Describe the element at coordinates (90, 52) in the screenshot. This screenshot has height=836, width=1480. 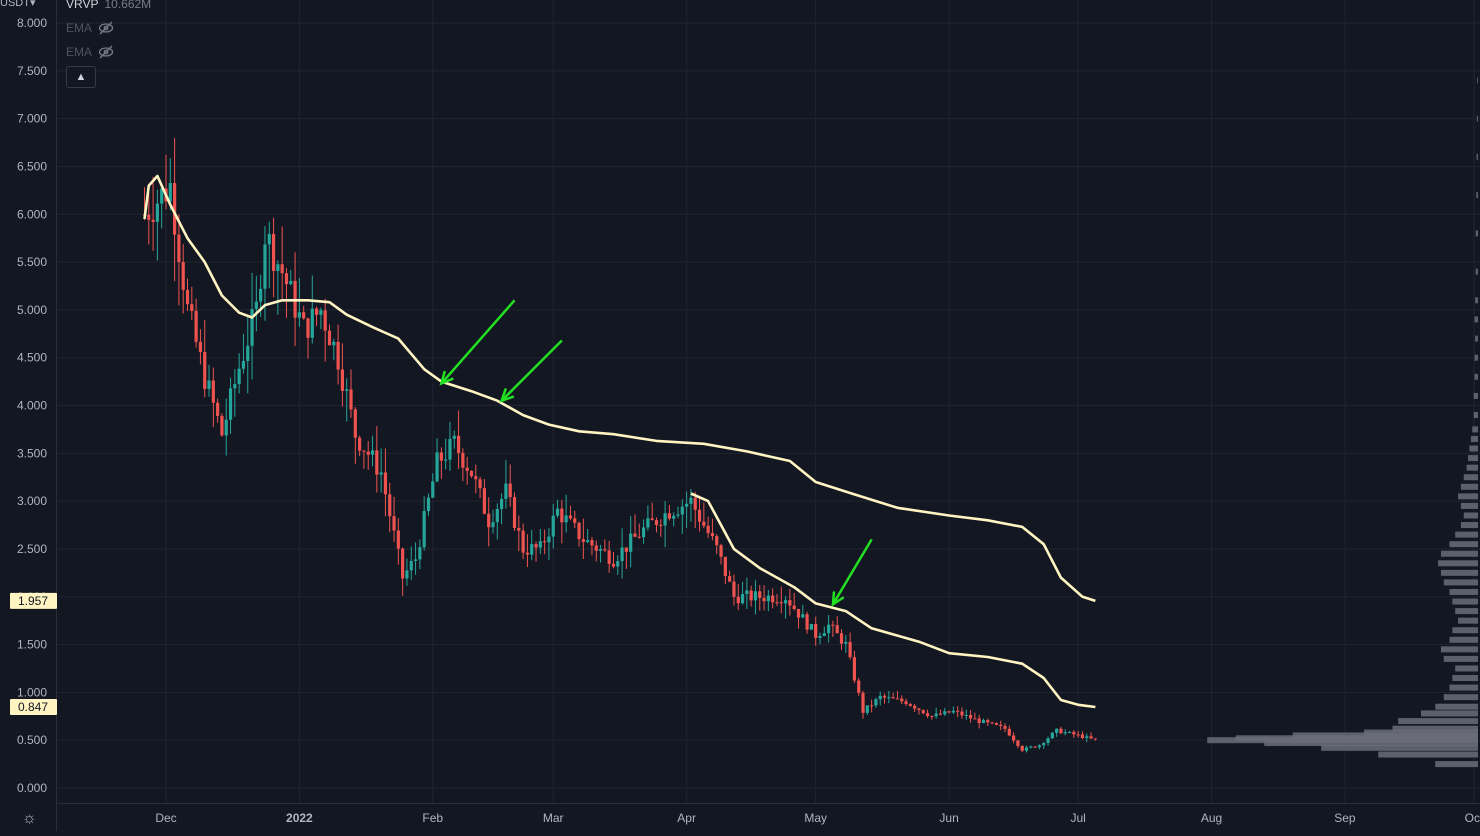
I see `legend-ema-2: EMA` at that location.